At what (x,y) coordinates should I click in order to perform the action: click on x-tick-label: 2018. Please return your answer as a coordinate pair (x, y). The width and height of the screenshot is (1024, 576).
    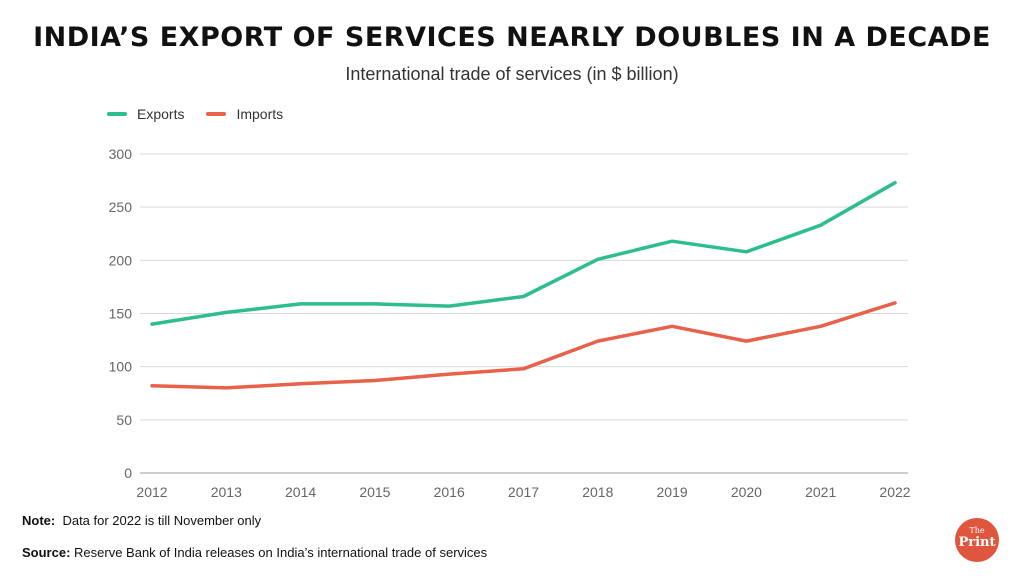
    Looking at the image, I should click on (597, 492).